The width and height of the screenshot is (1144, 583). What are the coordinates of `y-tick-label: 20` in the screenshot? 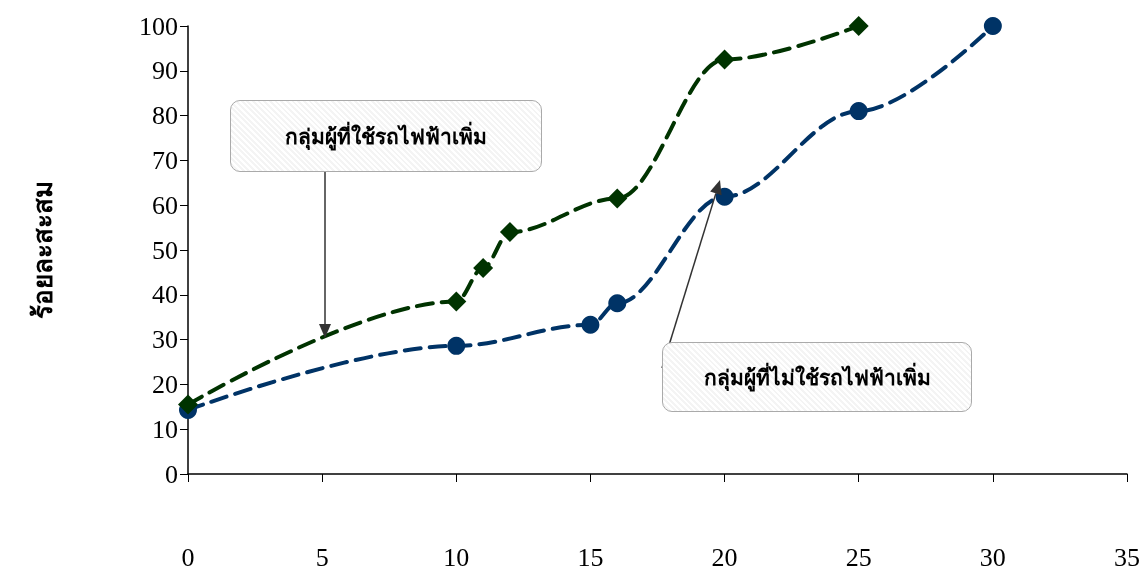 It's located at (165, 384).